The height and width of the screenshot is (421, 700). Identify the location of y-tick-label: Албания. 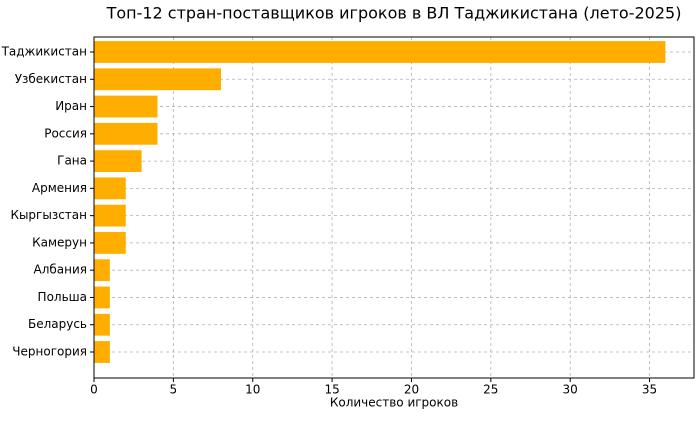
(61, 270).